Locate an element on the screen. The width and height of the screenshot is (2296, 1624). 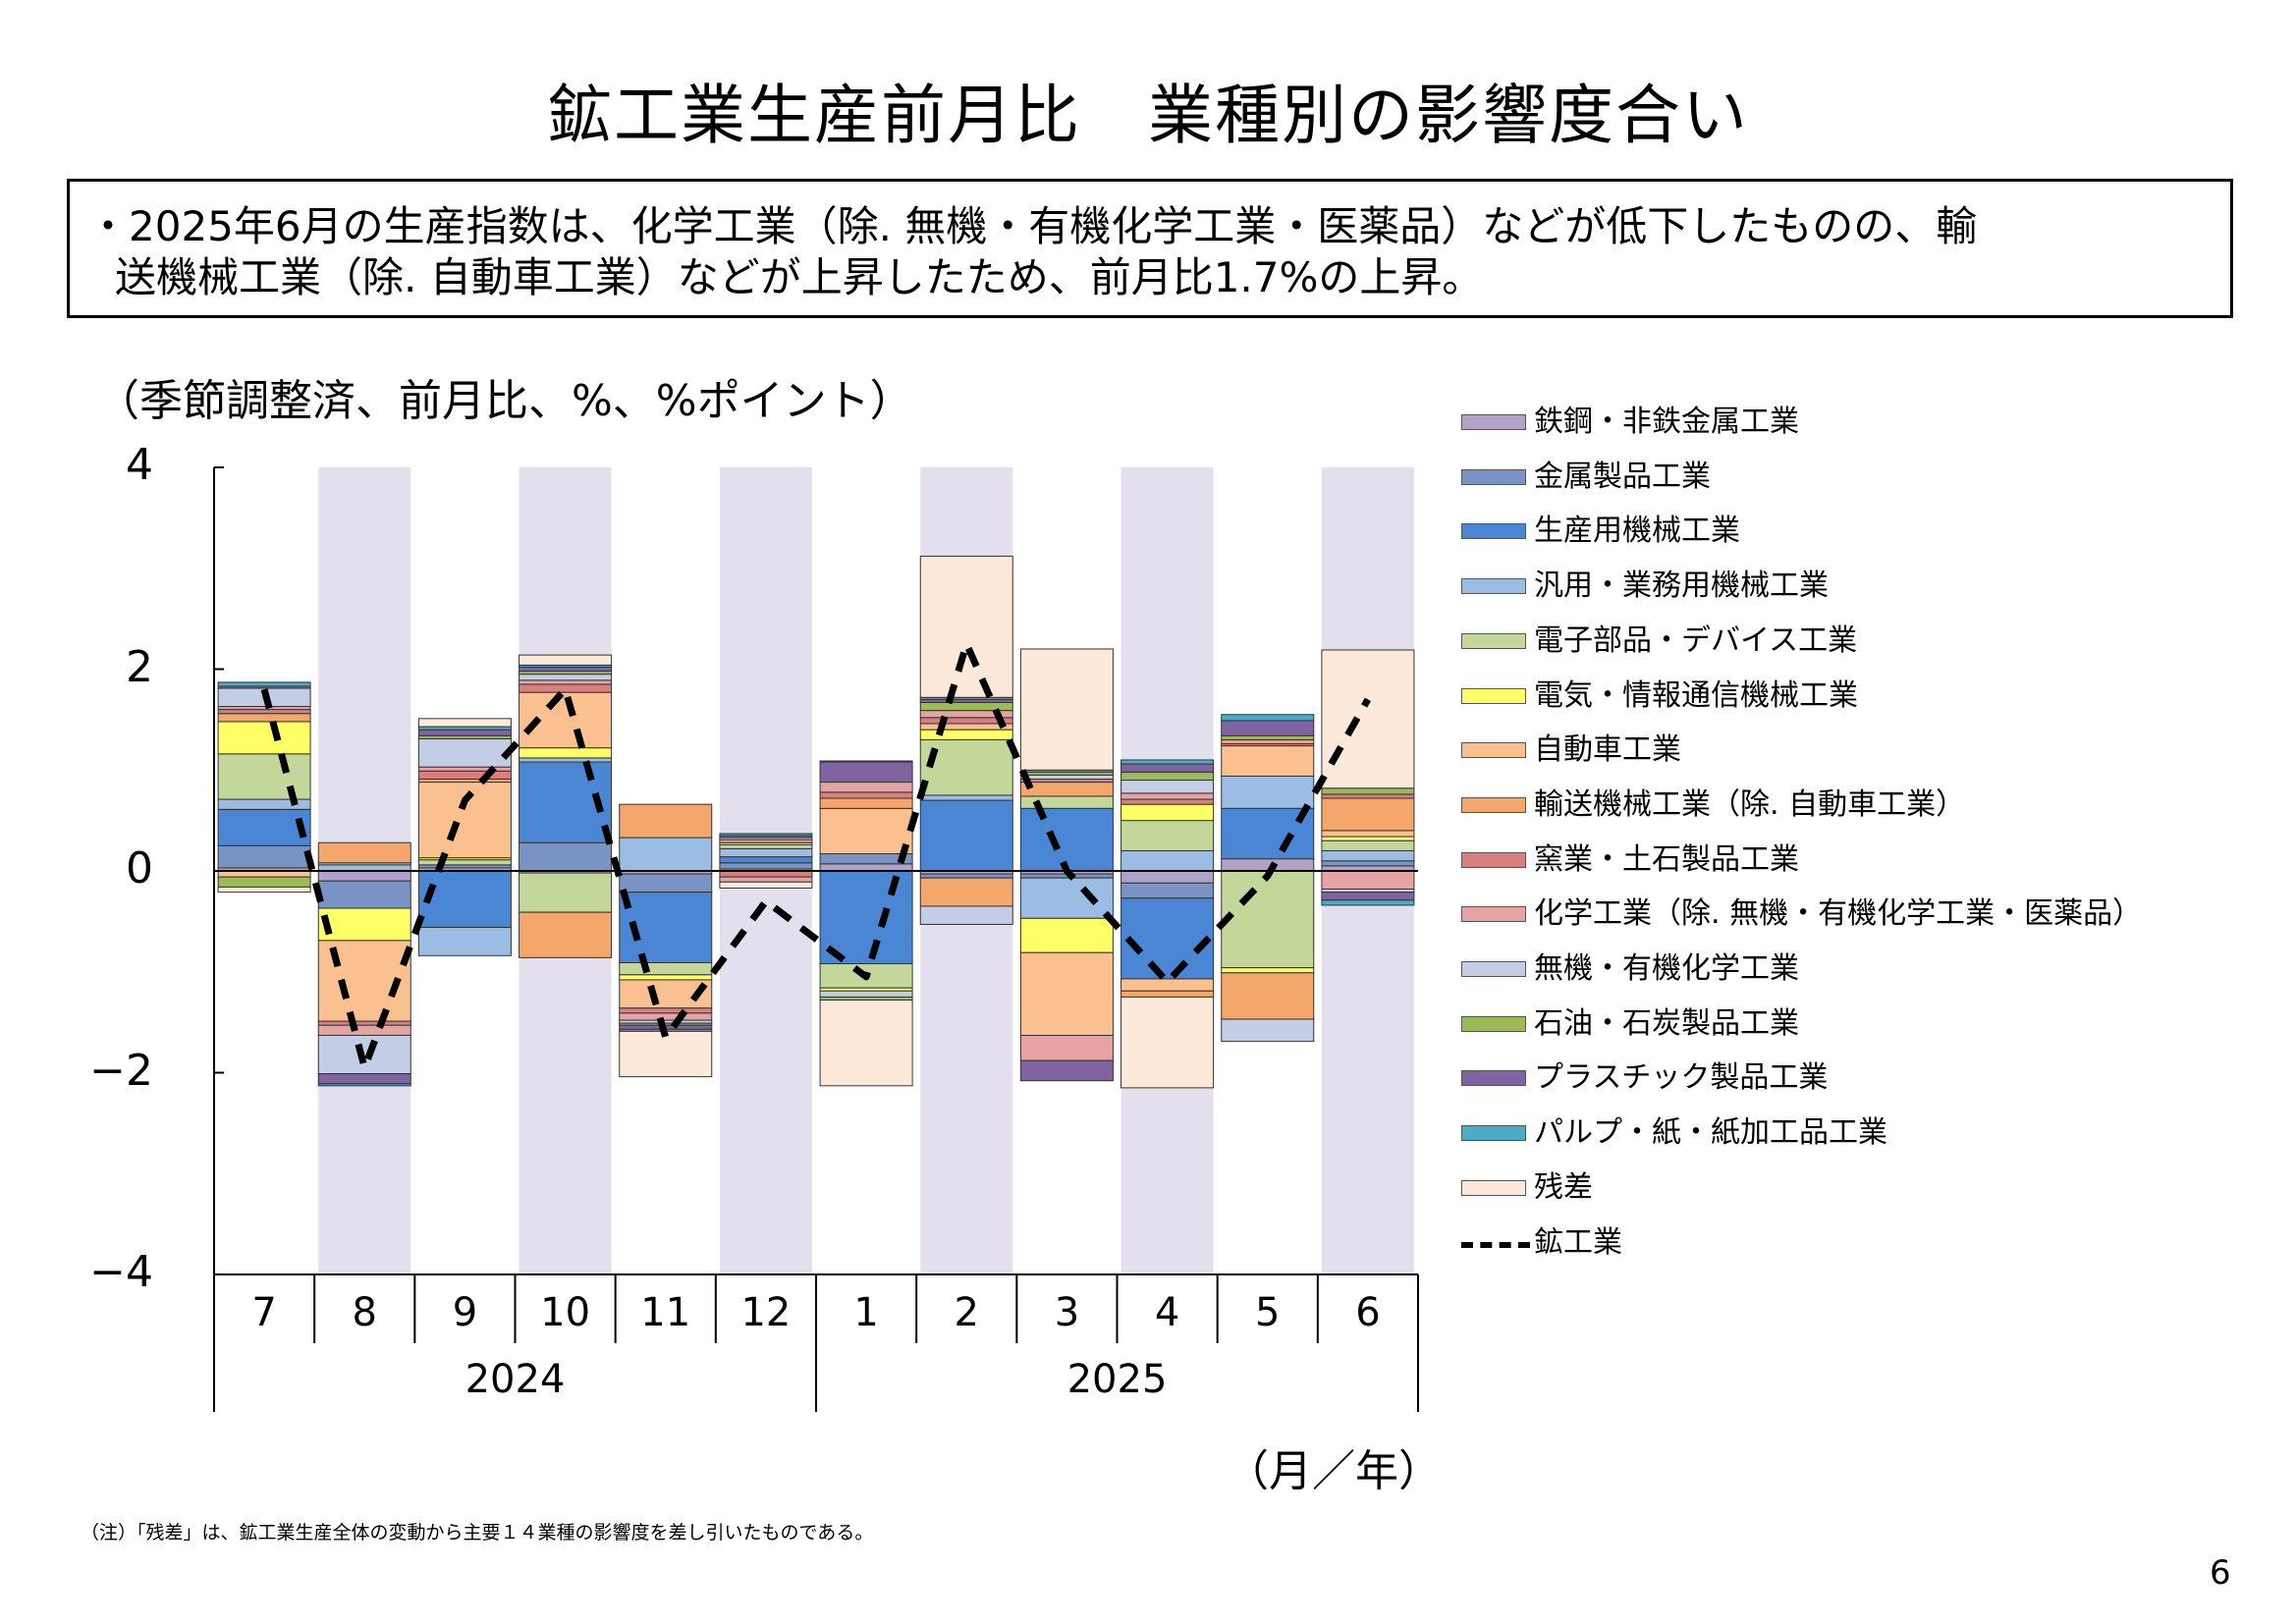
x-tick-label: 1 is located at coordinates (865, 1312).